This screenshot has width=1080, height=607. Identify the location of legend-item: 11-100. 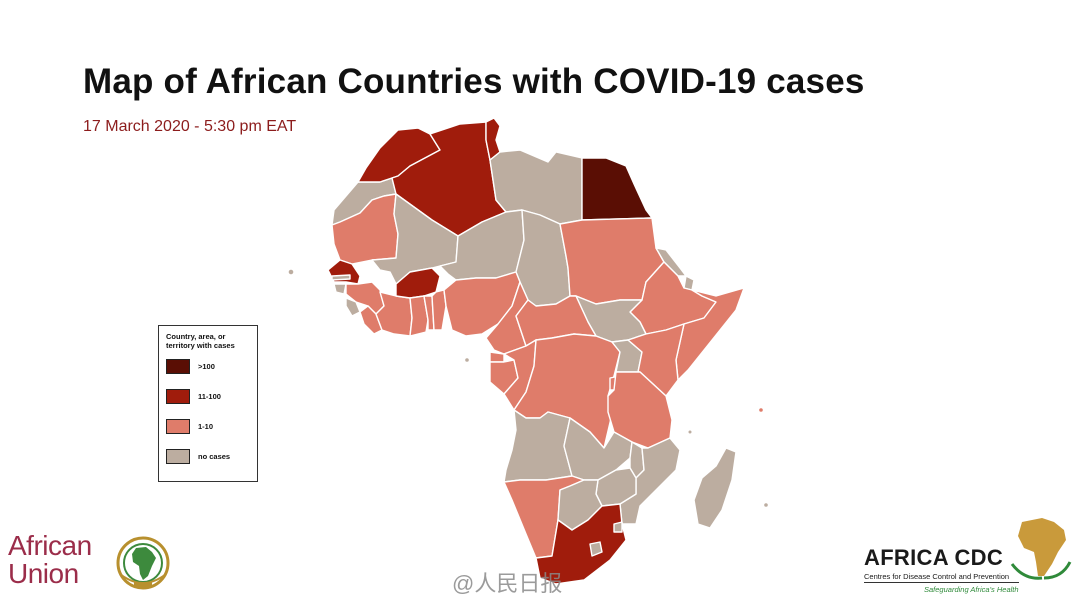
(208, 396).